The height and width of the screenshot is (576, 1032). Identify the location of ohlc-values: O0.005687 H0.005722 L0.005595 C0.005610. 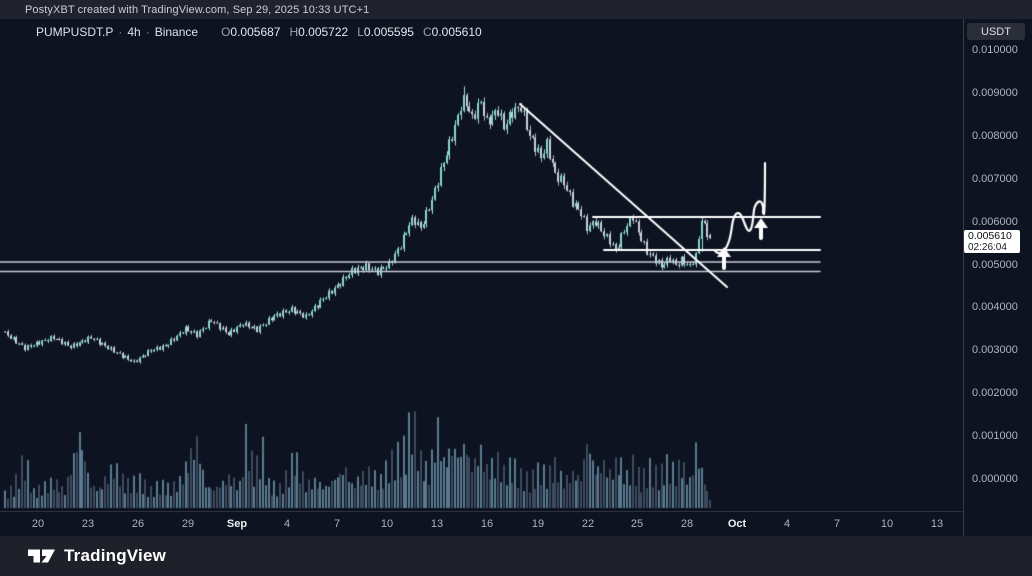
(347, 32).